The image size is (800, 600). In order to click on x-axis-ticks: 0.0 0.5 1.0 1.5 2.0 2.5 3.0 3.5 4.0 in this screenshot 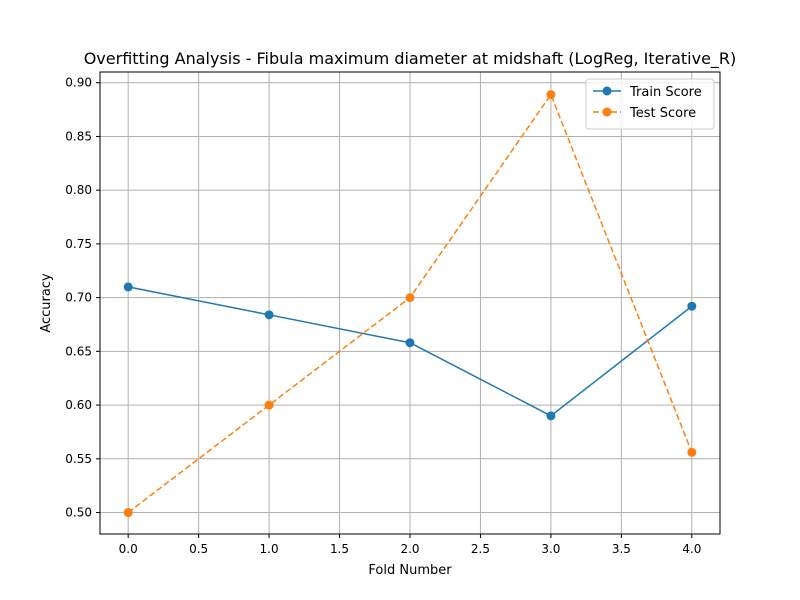, I will do `click(410, 545)`.